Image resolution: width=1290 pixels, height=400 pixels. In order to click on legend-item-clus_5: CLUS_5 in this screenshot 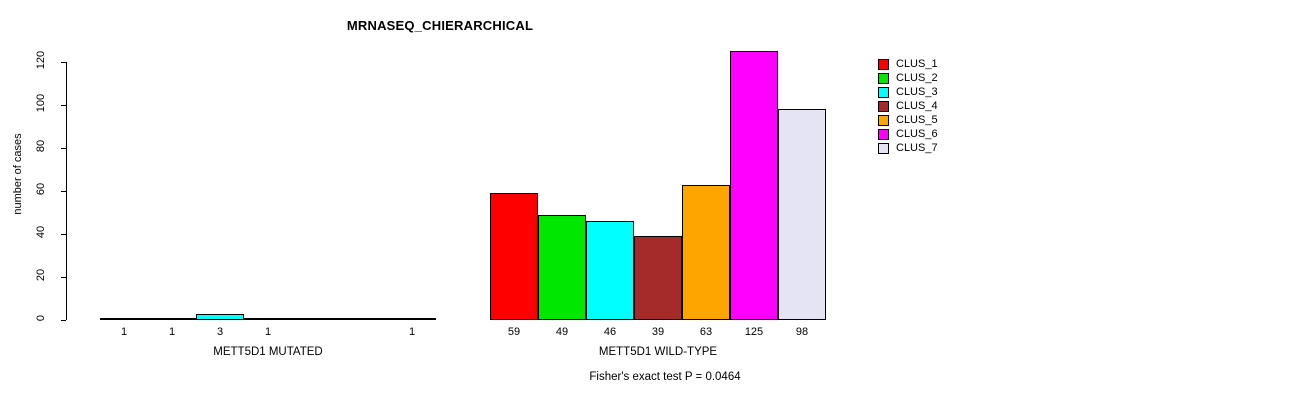, I will do `click(943, 120)`.